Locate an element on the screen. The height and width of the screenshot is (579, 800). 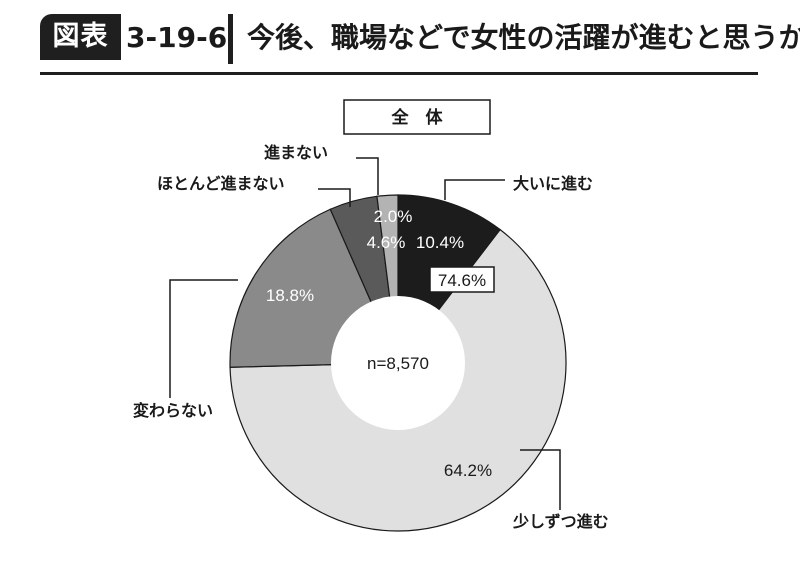
donut-hole is located at coordinates (398, 363).